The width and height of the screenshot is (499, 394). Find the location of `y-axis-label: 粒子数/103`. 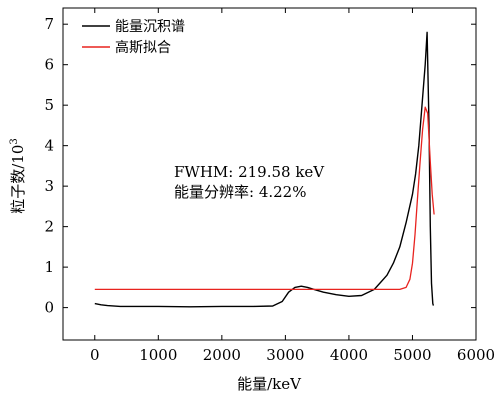

y-axis-label: 粒子数/103 is located at coordinates (18, 176).